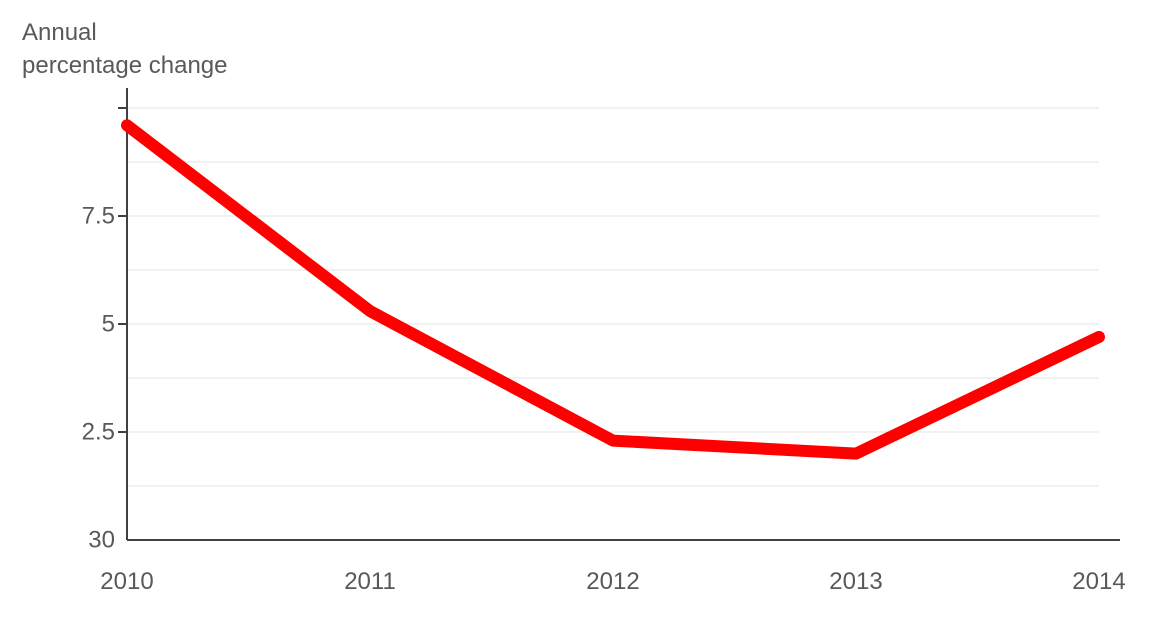 The image size is (1170, 631). I want to click on y-tick-label: 30, so click(101, 540).